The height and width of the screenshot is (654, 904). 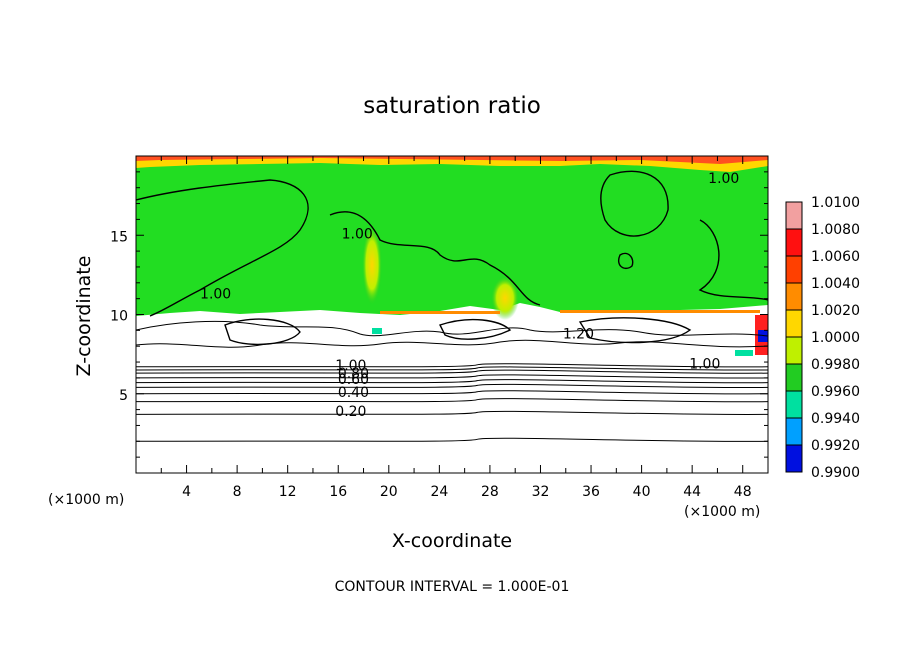 What do you see at coordinates (835, 446) in the screenshot?
I see `colorbar-label: 0.9920` at bounding box center [835, 446].